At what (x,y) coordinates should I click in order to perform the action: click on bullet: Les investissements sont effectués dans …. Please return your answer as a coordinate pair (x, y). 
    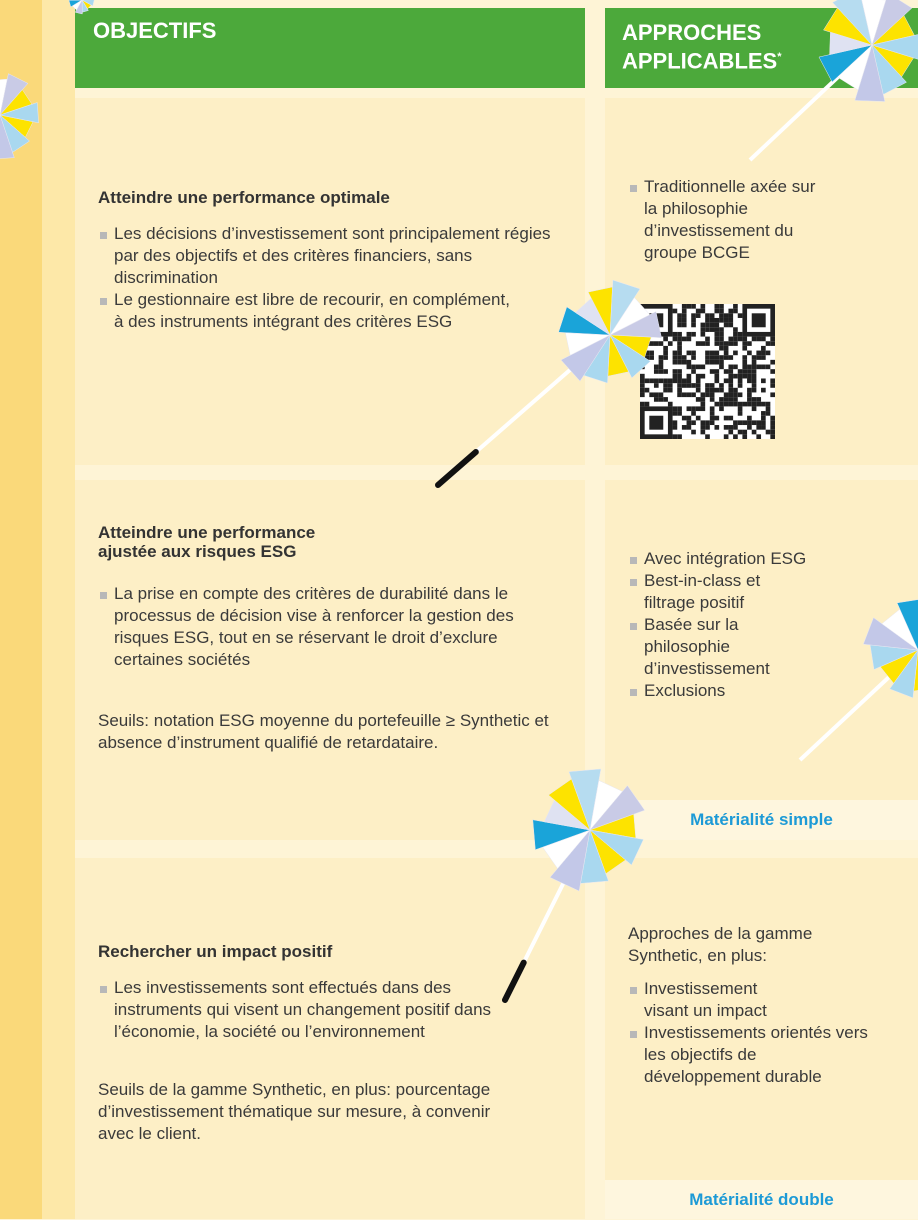
    Looking at the image, I should click on (318, 1010).